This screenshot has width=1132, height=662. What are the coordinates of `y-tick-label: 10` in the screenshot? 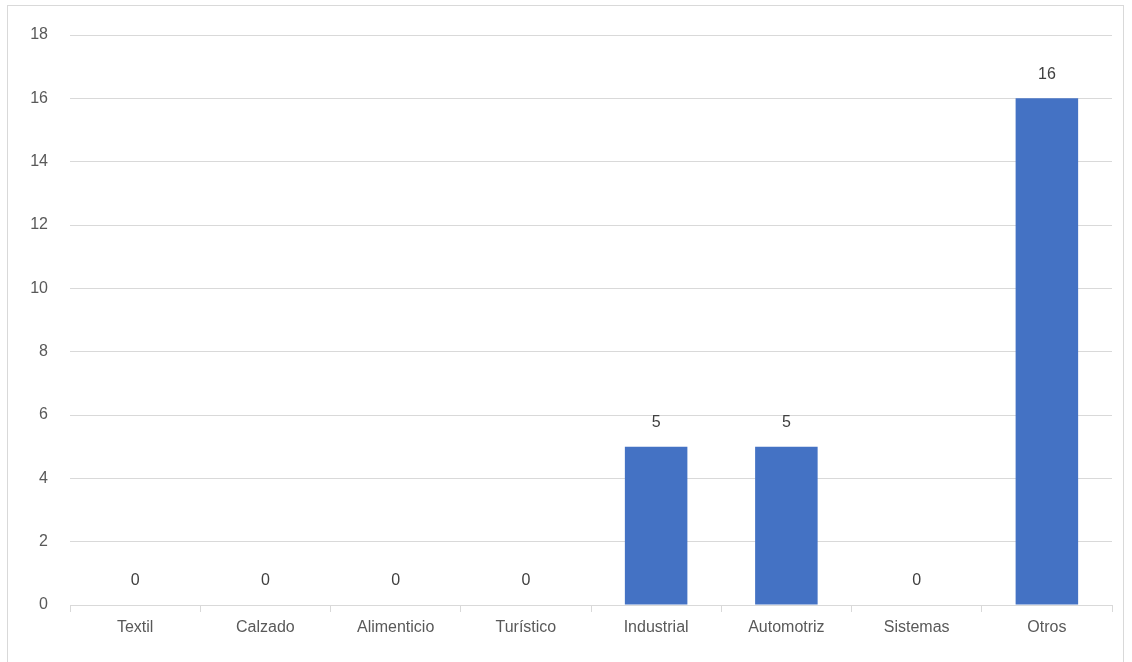 It's located at (39, 287).